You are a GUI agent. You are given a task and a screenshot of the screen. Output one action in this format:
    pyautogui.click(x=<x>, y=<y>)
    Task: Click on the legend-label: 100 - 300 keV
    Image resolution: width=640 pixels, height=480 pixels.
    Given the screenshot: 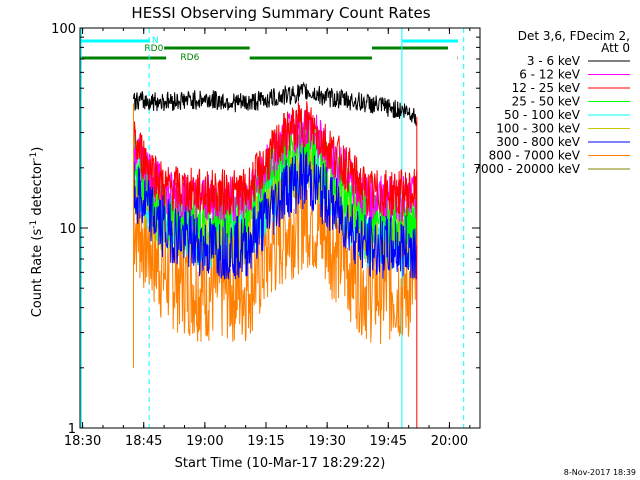 What is the action you would take?
    pyautogui.click(x=538, y=129)
    